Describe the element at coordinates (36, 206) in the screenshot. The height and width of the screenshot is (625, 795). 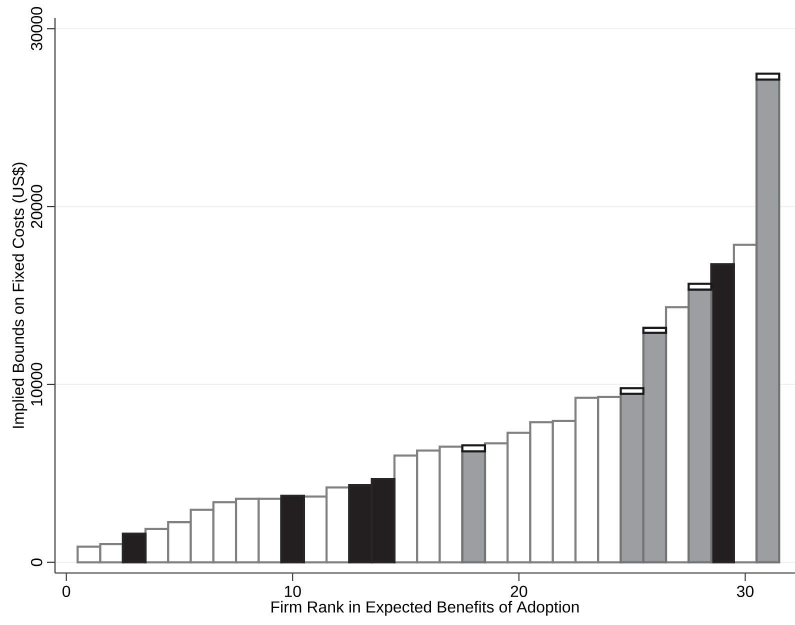
I see `y-tick-label: 20000` at that location.